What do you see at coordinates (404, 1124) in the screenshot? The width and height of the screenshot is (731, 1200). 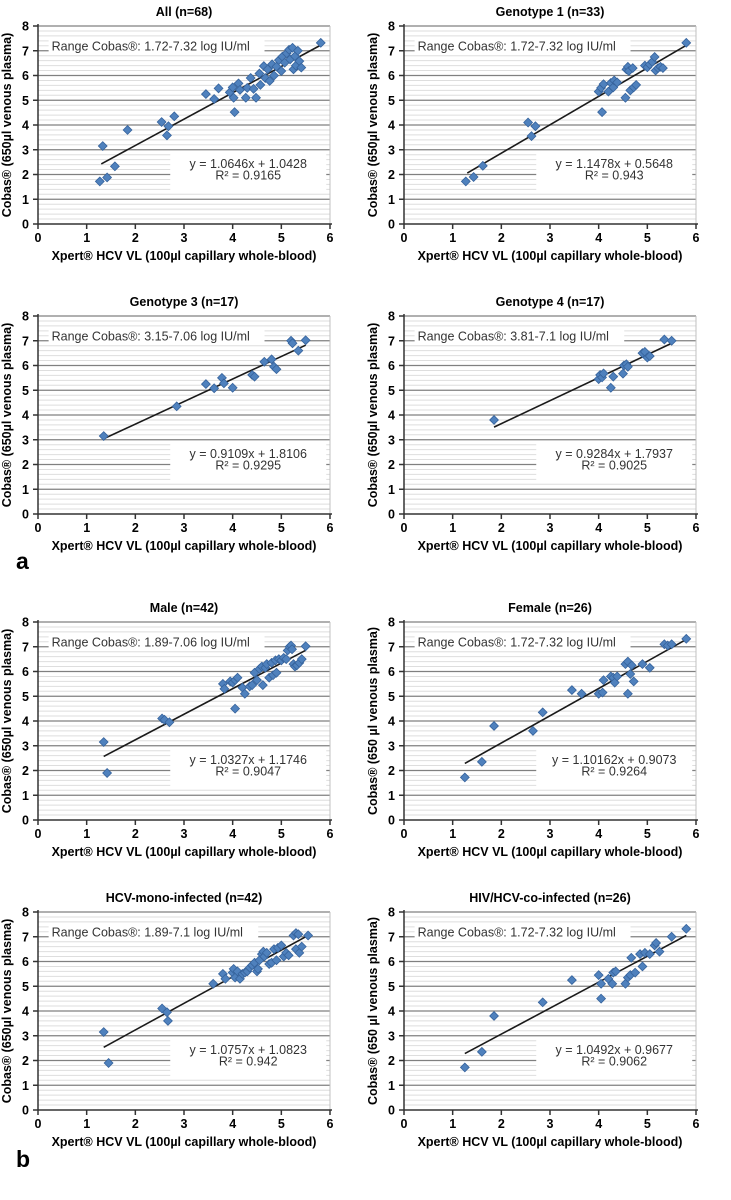 I see `x-tick-label: 0` at bounding box center [404, 1124].